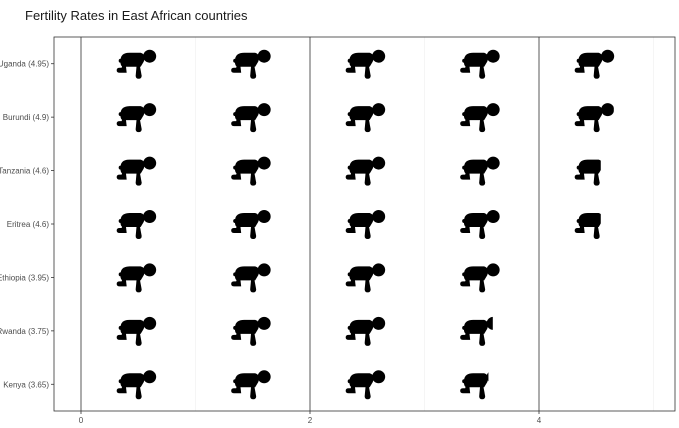 The width and height of the screenshot is (679, 428). I want to click on y-tick-label: Burundi (4.9), so click(26, 117).